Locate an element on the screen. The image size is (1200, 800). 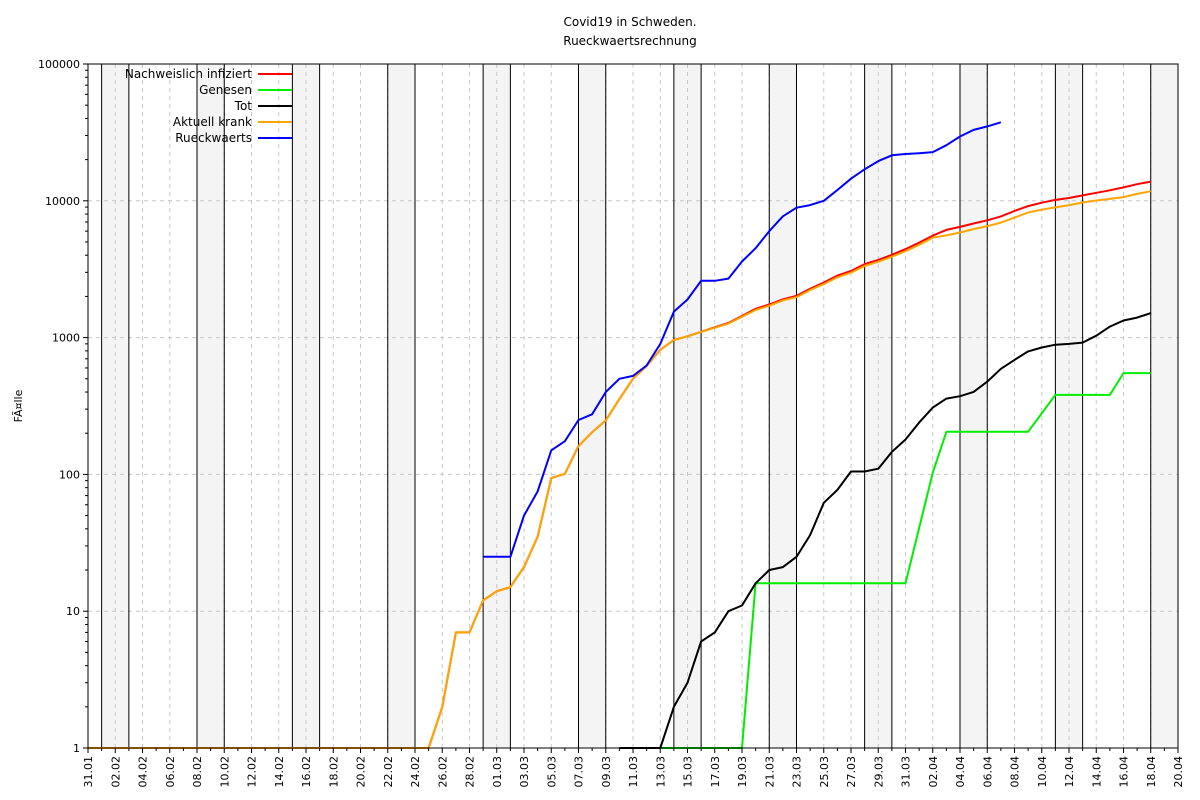
x-tick-label: 28.02 is located at coordinates (470, 772).